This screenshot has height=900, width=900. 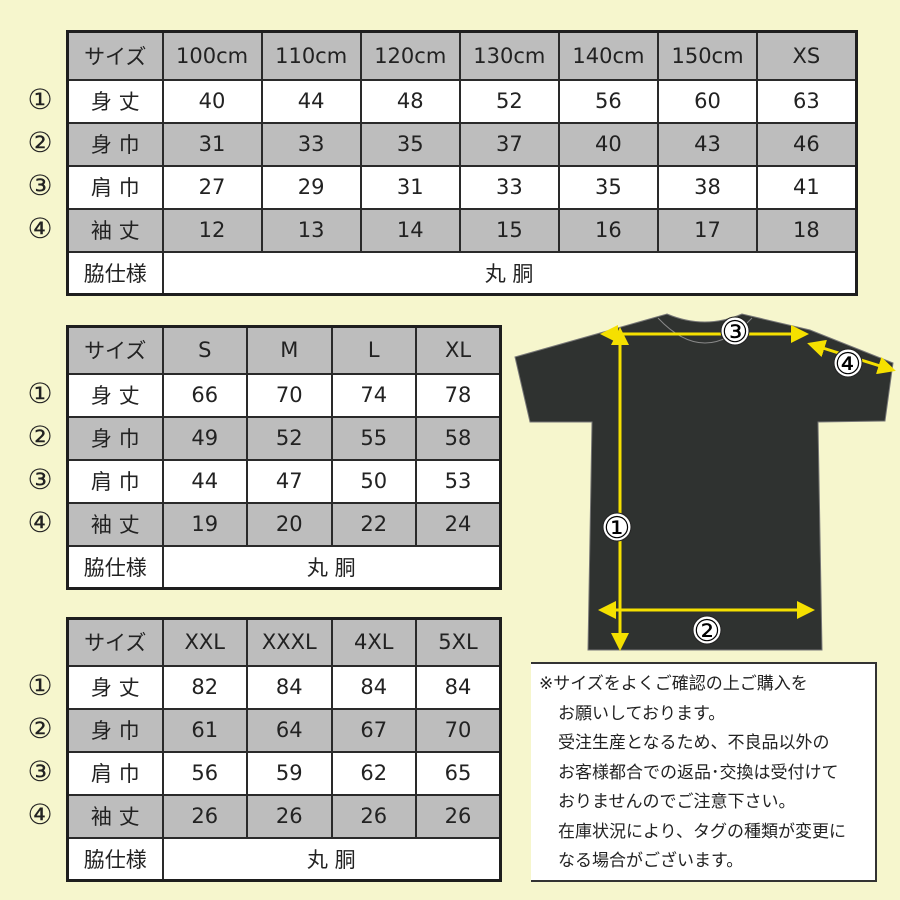 I want to click on table-cell: 60, so click(x=707, y=101).